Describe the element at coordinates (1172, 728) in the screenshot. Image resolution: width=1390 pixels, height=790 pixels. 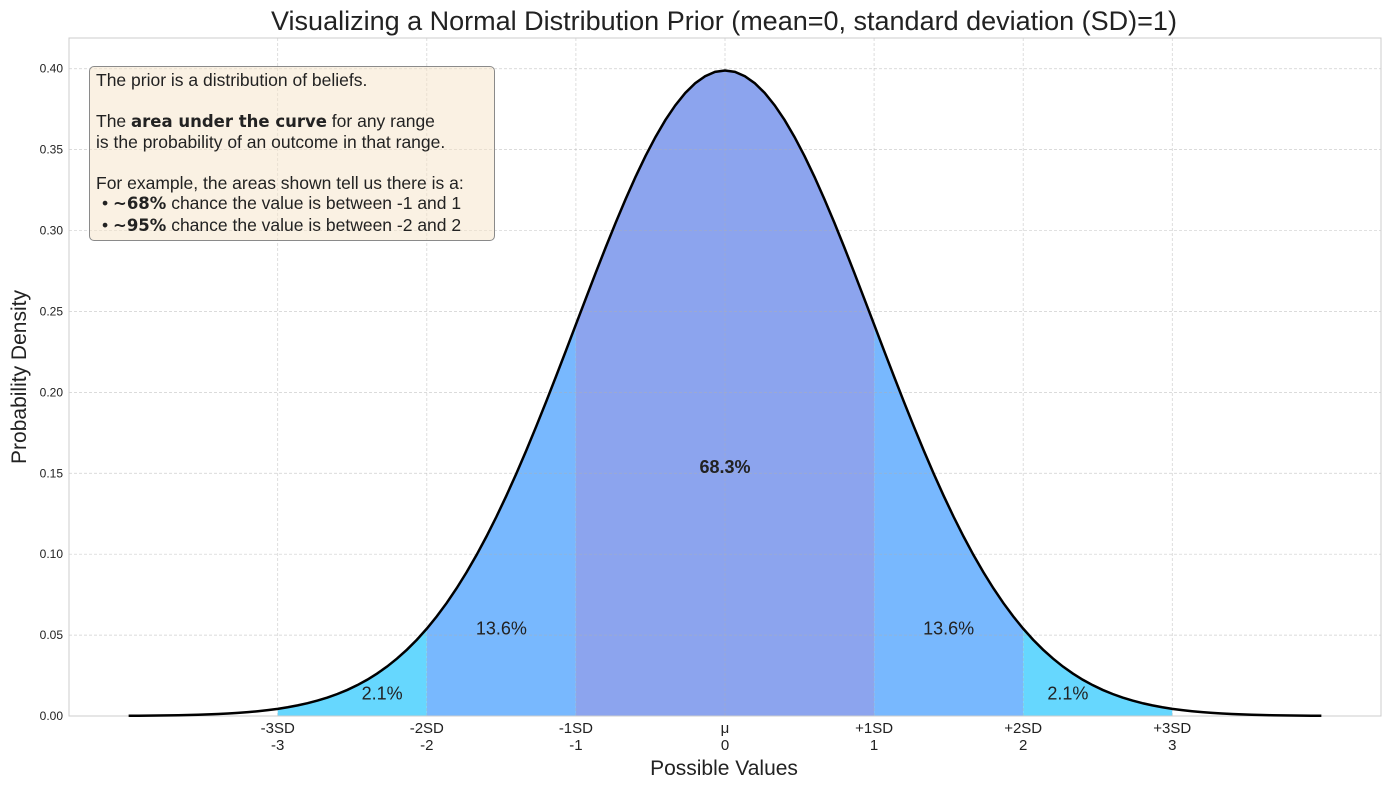
I see `x-tick-sd-label: +3SD` at that location.